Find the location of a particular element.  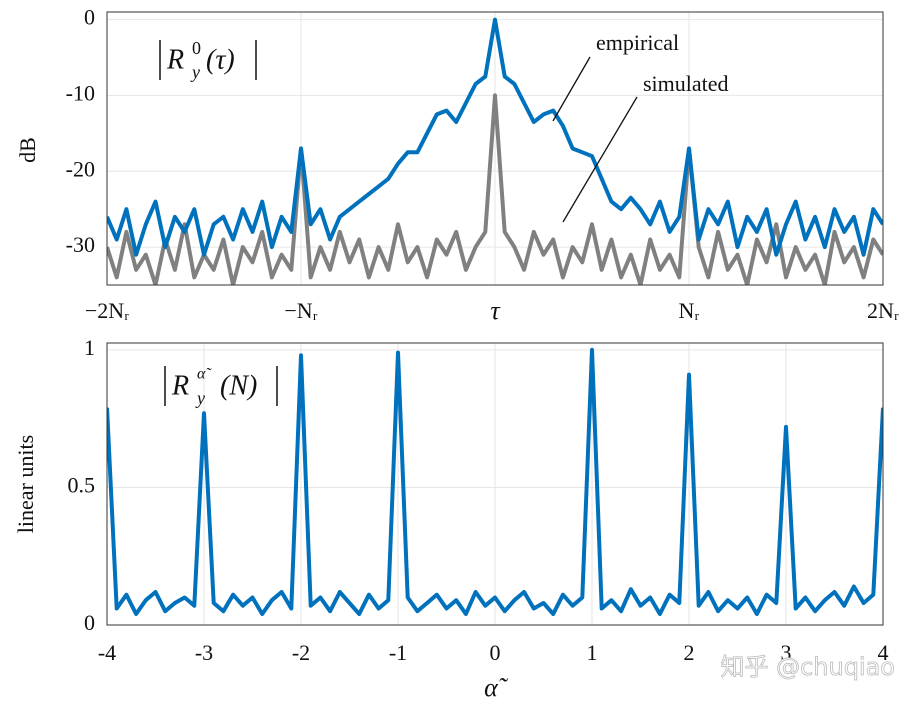

annotation: simulated is located at coordinates (686, 83).